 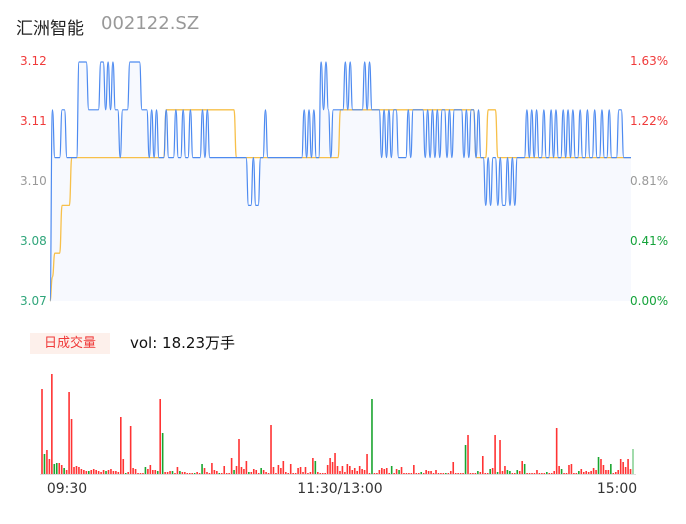 What do you see at coordinates (649, 301) in the screenshot?
I see `y-tick-right-4: 0.00%` at bounding box center [649, 301].